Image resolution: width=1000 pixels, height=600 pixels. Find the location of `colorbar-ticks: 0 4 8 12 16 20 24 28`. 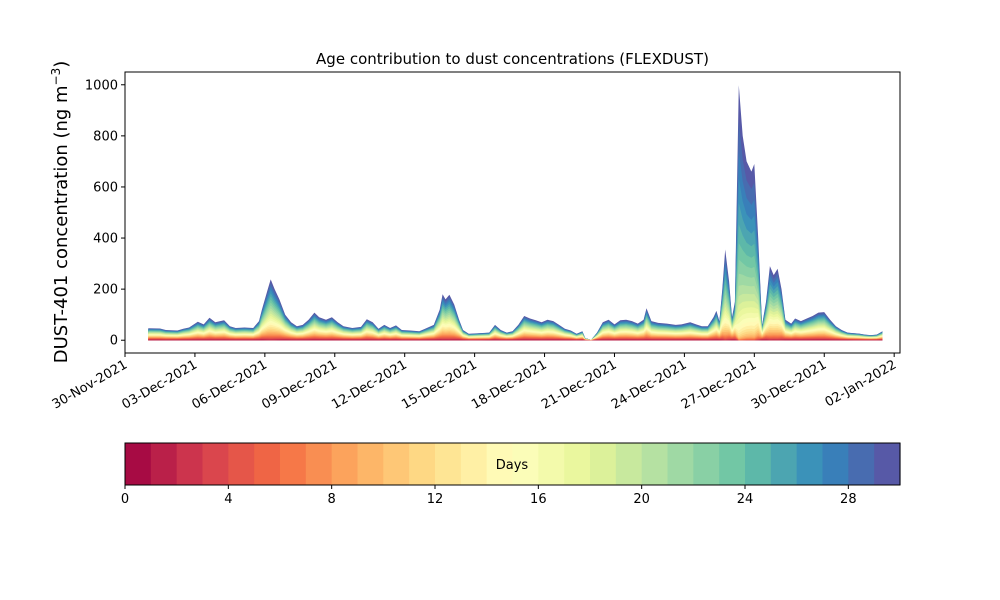

colorbar-ticks: 0 4 8 12 16 20 24 28 is located at coordinates (489, 496).